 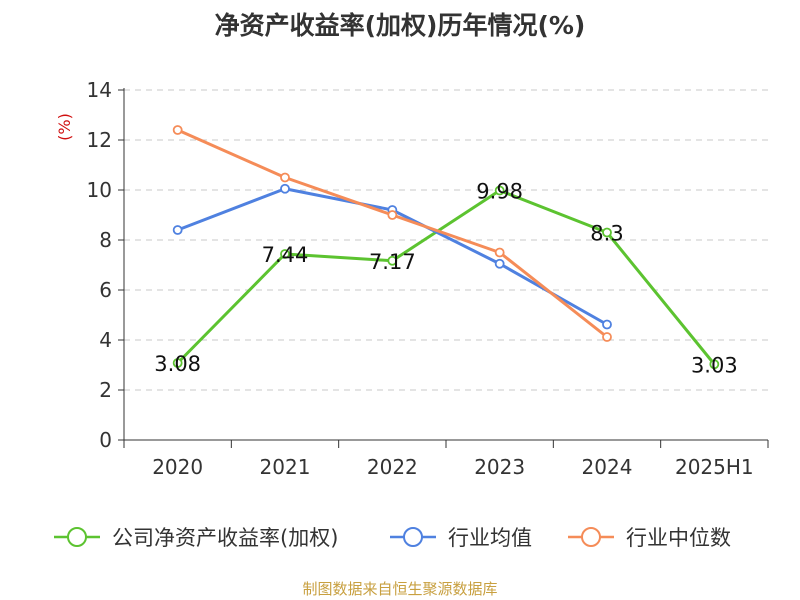 I want to click on data-label: 3.03, so click(x=714, y=365).